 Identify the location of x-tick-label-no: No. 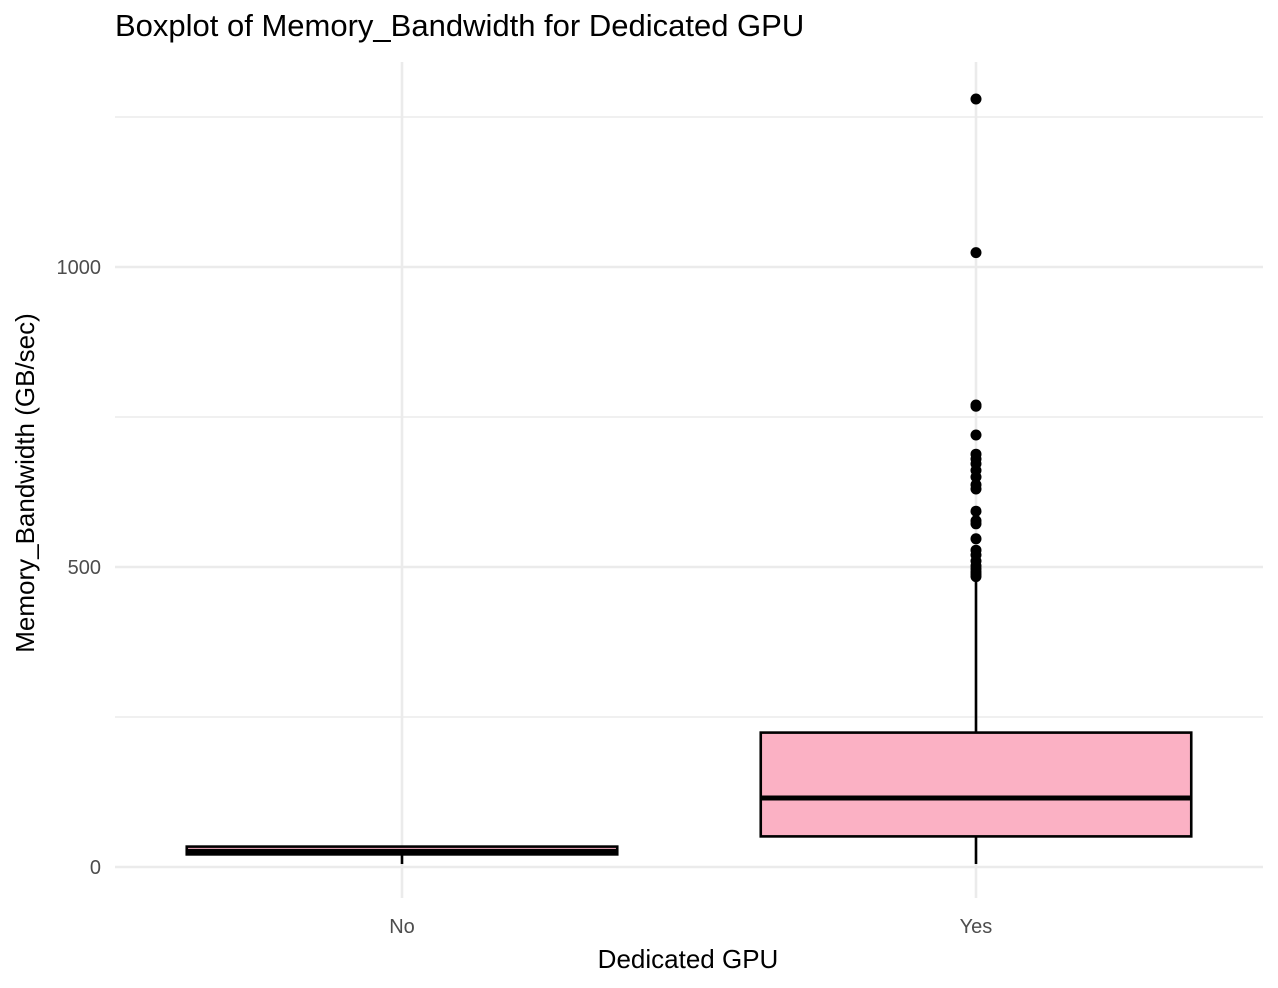
(402, 927).